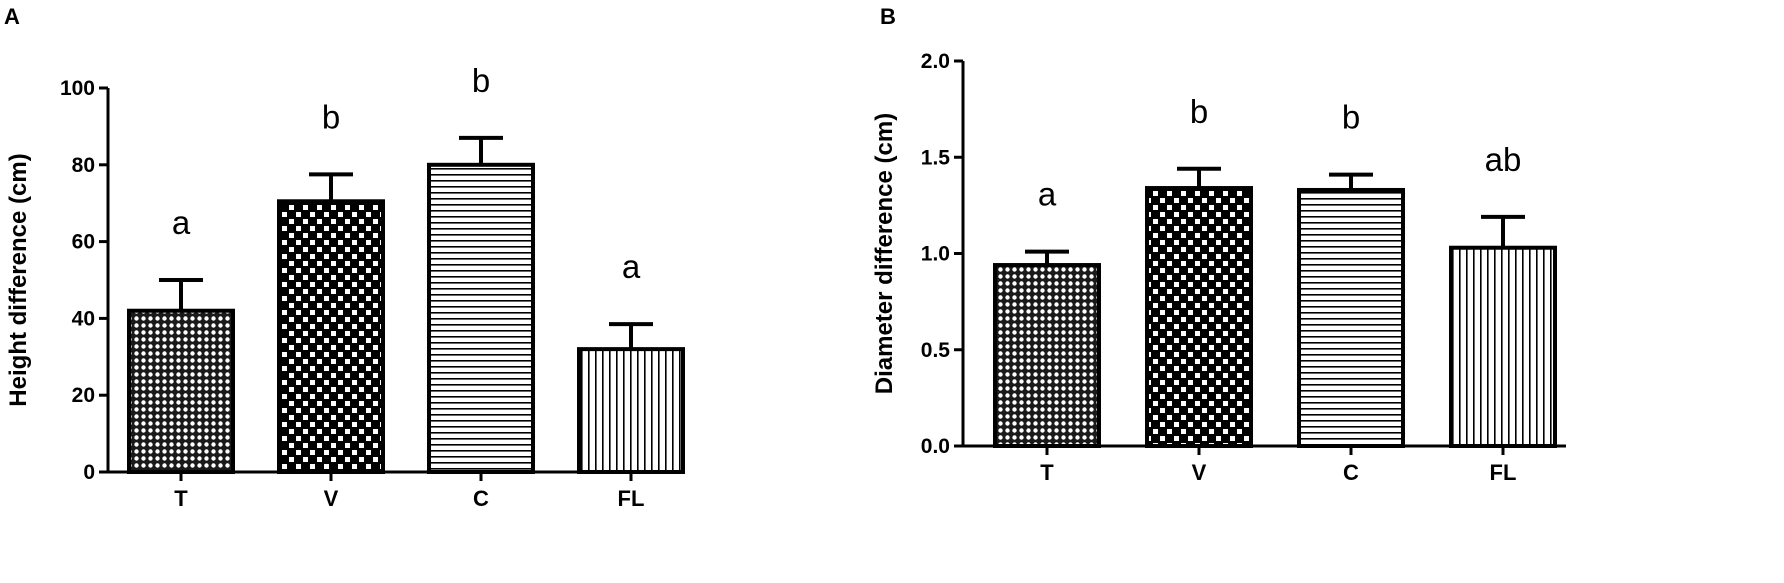  I want to click on significance-label-fl: ab, so click(1503, 159).